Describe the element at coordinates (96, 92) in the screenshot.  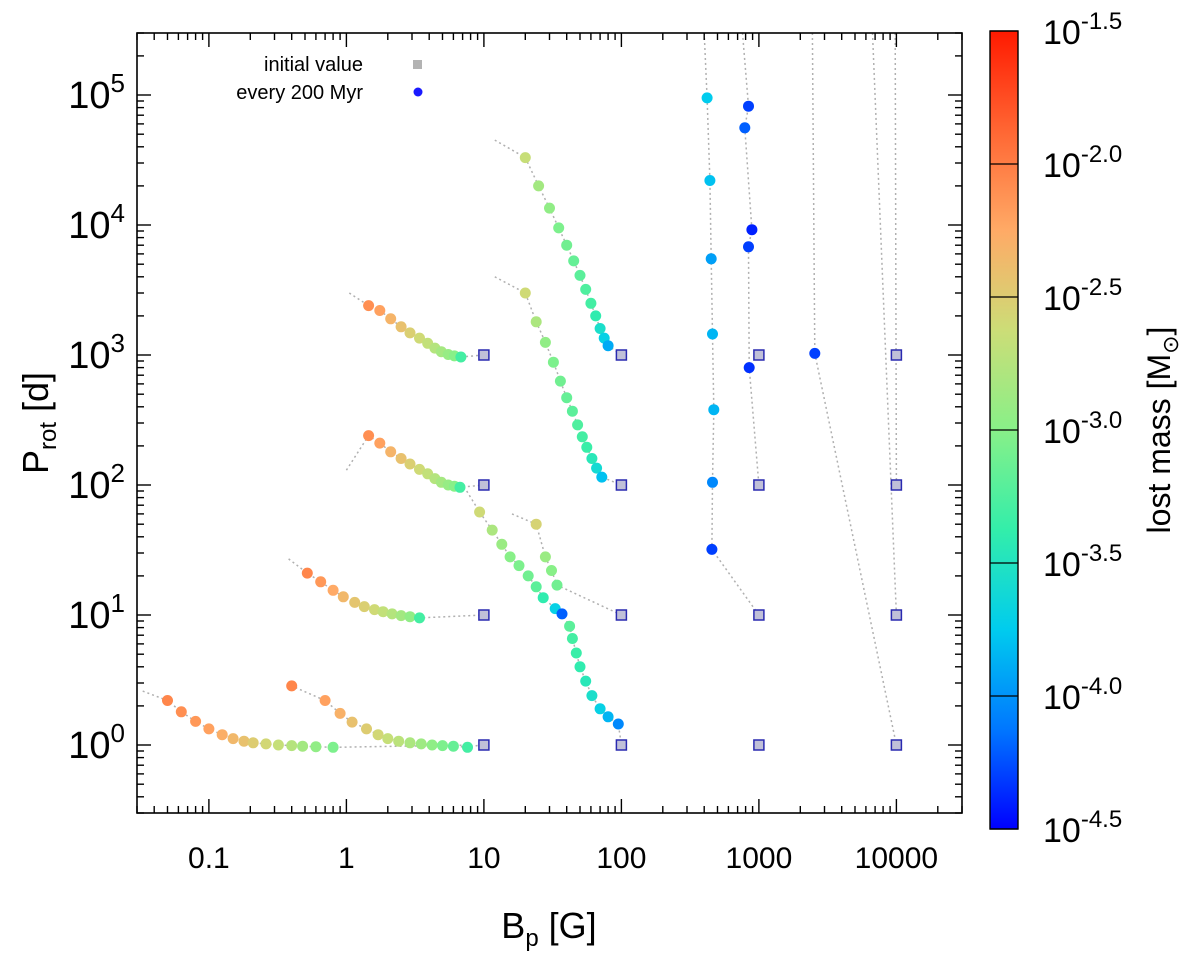
I see `y-tick-label: 10⁵` at that location.